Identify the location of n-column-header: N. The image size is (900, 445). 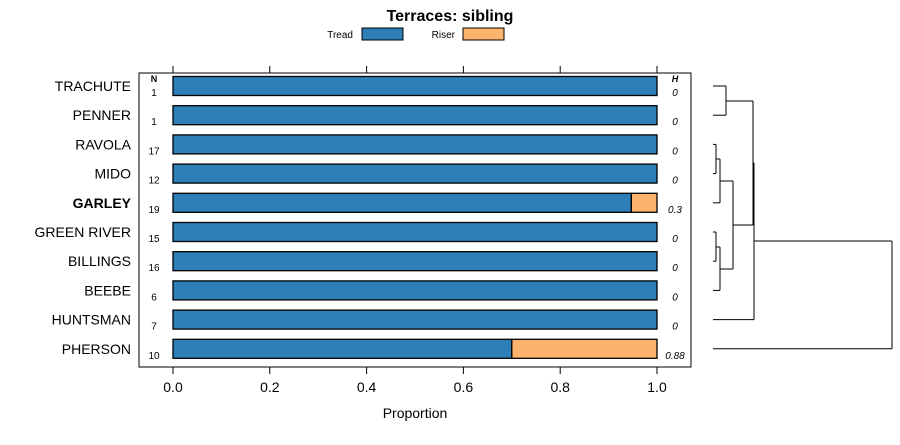
(154, 79).